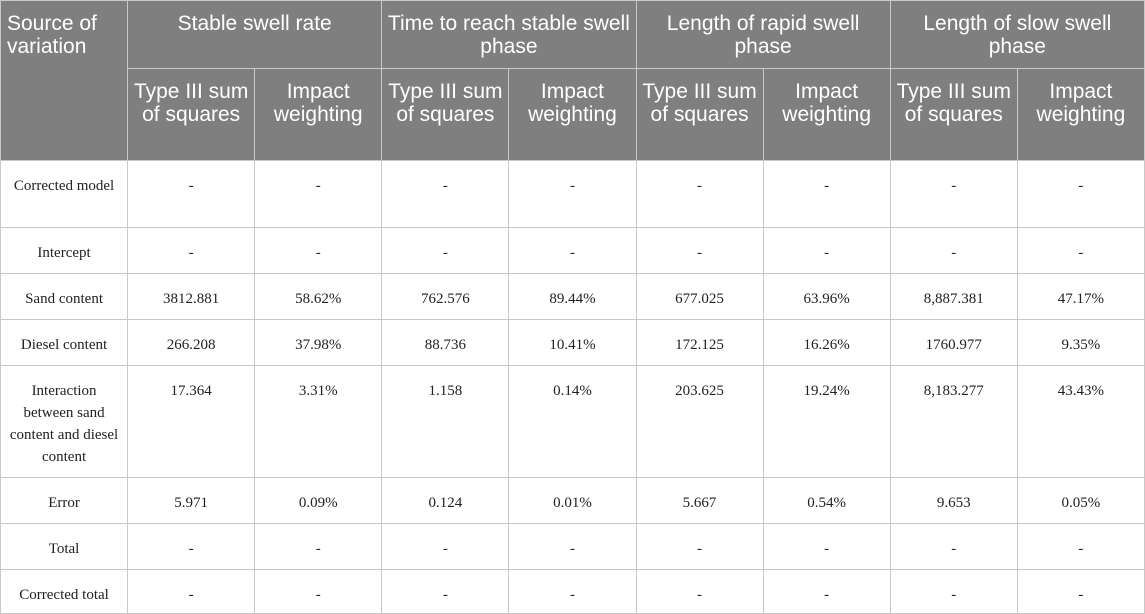 Image resolution: width=1145 pixels, height=614 pixels. Describe the element at coordinates (445, 296) in the screenshot. I see `table-cell: 762.576` at that location.